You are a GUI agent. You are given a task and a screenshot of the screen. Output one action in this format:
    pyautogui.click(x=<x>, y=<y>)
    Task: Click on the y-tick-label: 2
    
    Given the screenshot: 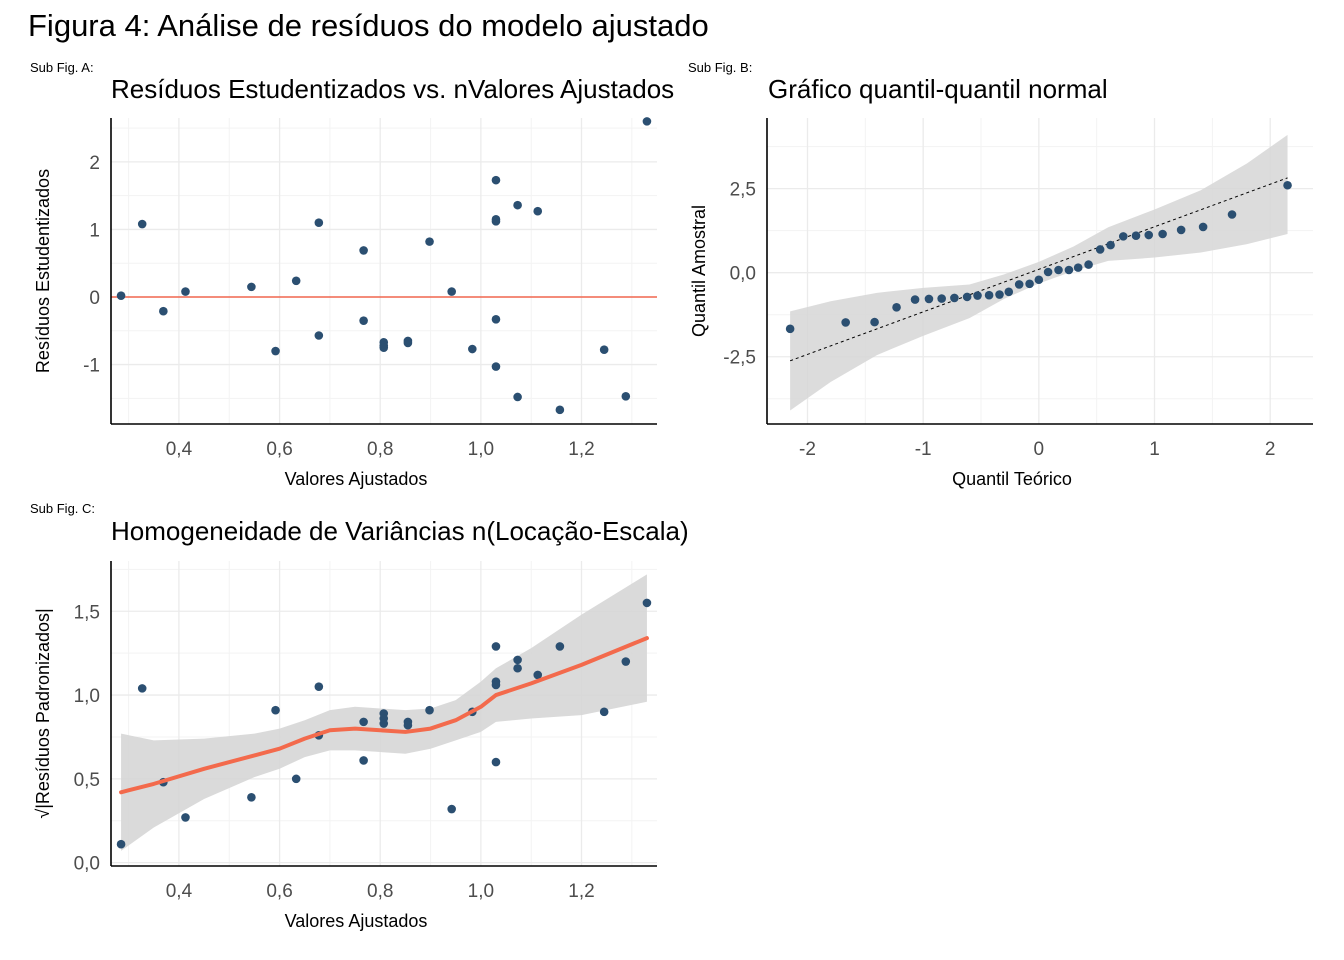 What is the action you would take?
    pyautogui.click(x=94, y=163)
    